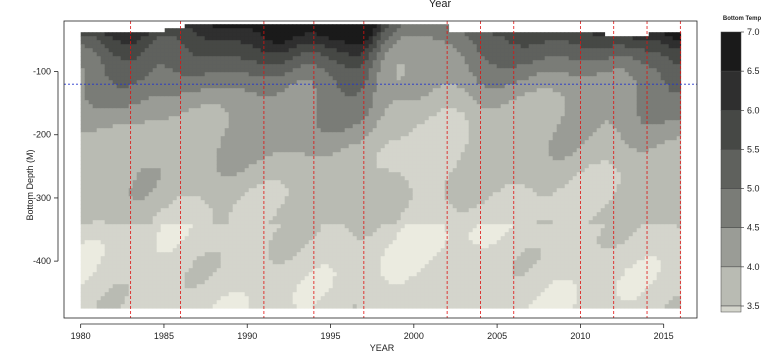  What do you see at coordinates (664, 336) in the screenshot?
I see `x-tick-label: 2015` at bounding box center [664, 336].